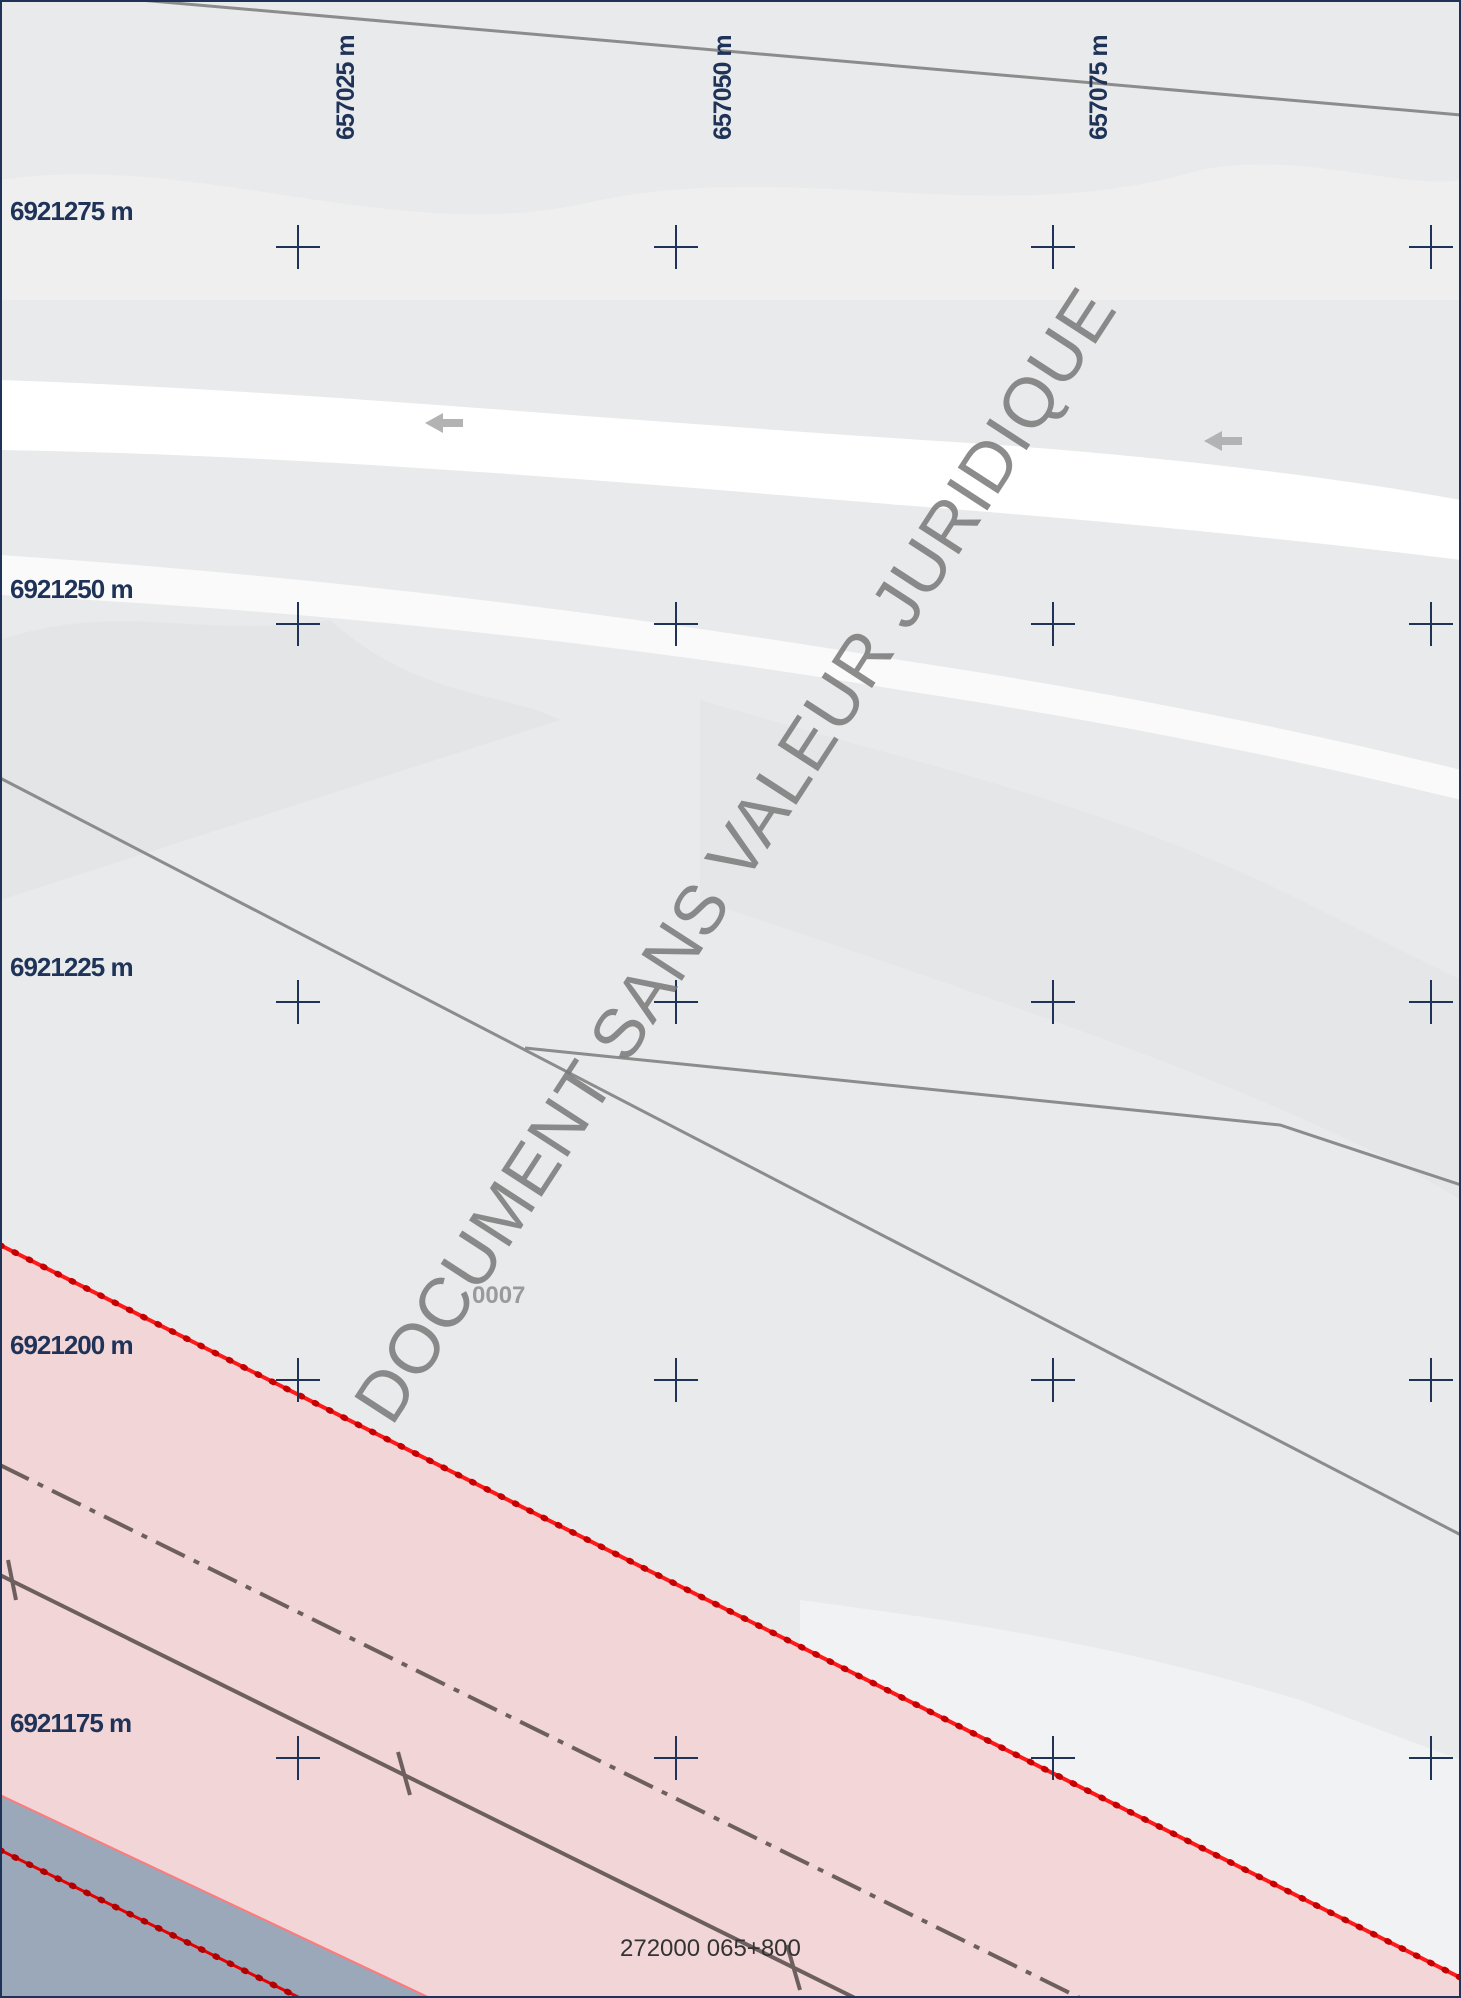 The image size is (1461, 1998). What do you see at coordinates (710, 1948) in the screenshot?
I see `road-pr-label: 272000 065+800` at bounding box center [710, 1948].